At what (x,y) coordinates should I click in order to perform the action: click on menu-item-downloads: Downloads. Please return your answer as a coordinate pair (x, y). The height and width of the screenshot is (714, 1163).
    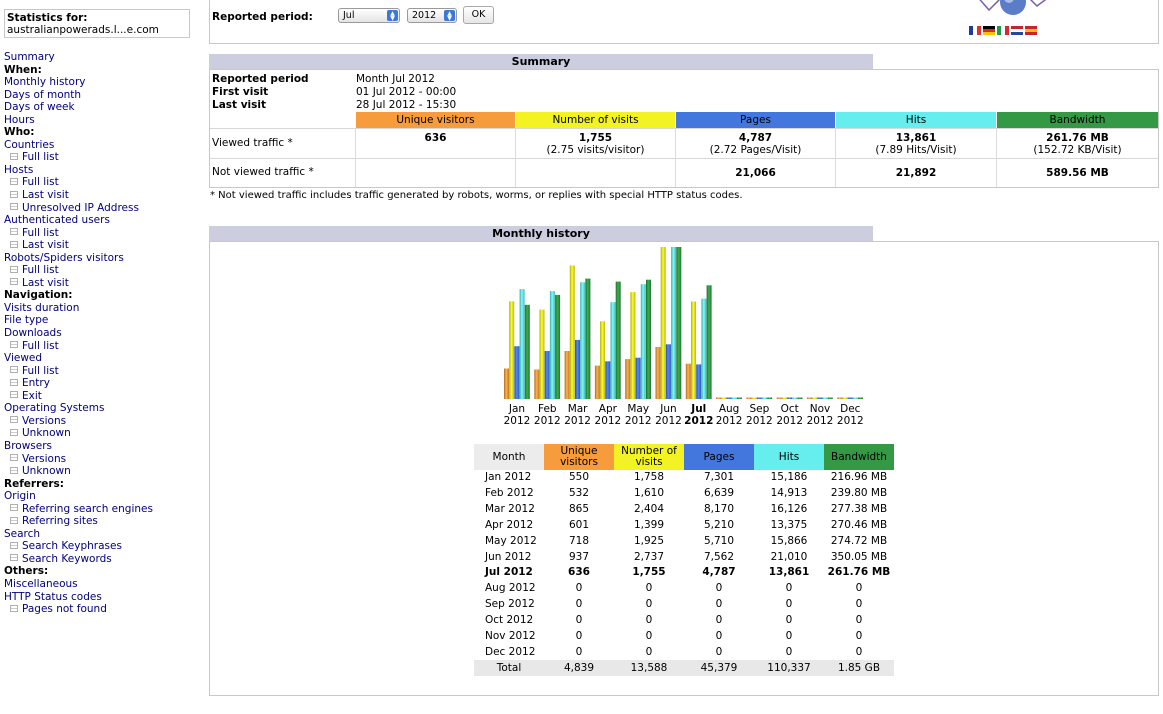
    Looking at the image, I should click on (33, 333).